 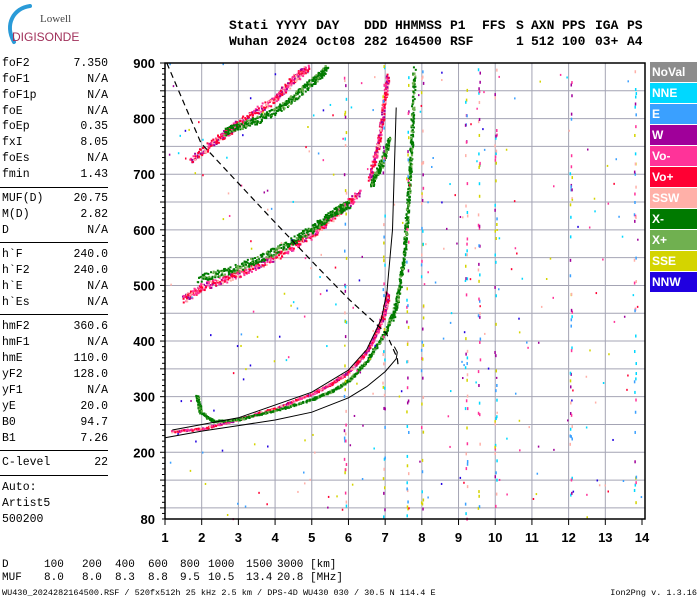 What do you see at coordinates (92, 565) in the screenshot?
I see `distance-value: 200` at bounding box center [92, 565].